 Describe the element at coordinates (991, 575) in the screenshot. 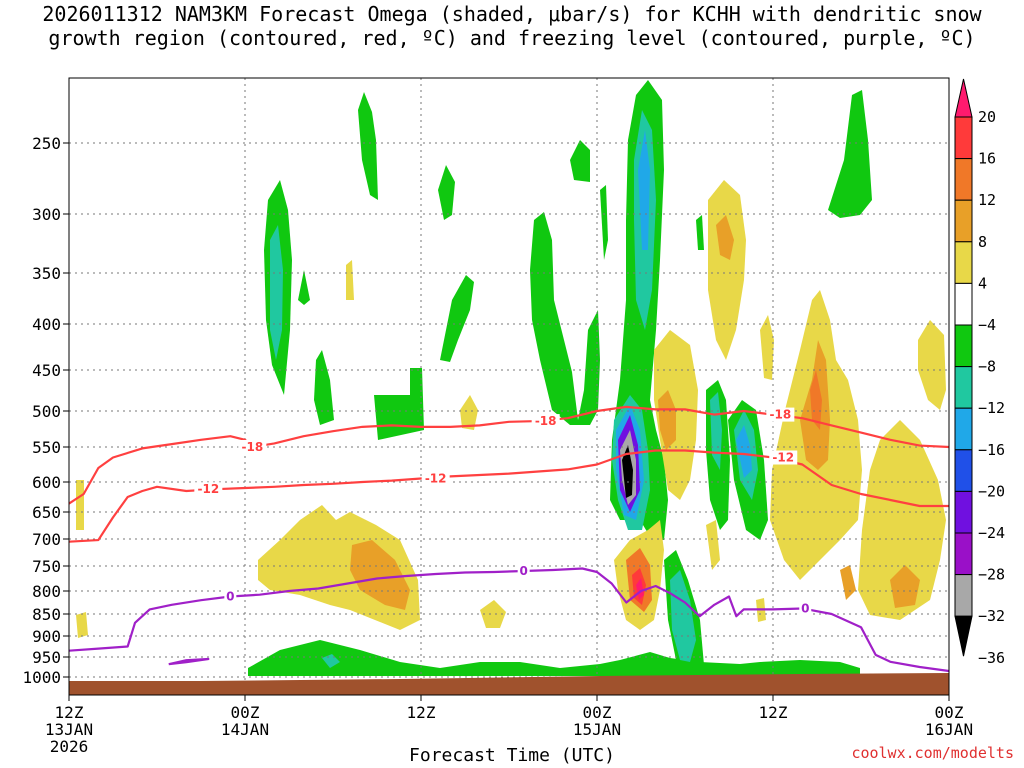

I see `colorbar-label: −28` at that location.